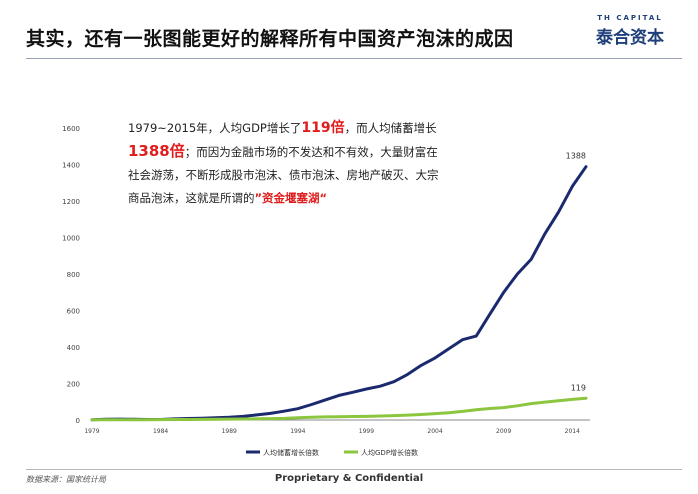 Image resolution: width=698 pixels, height=494 pixels. I want to click on y-tick-label: 400, so click(73, 348).